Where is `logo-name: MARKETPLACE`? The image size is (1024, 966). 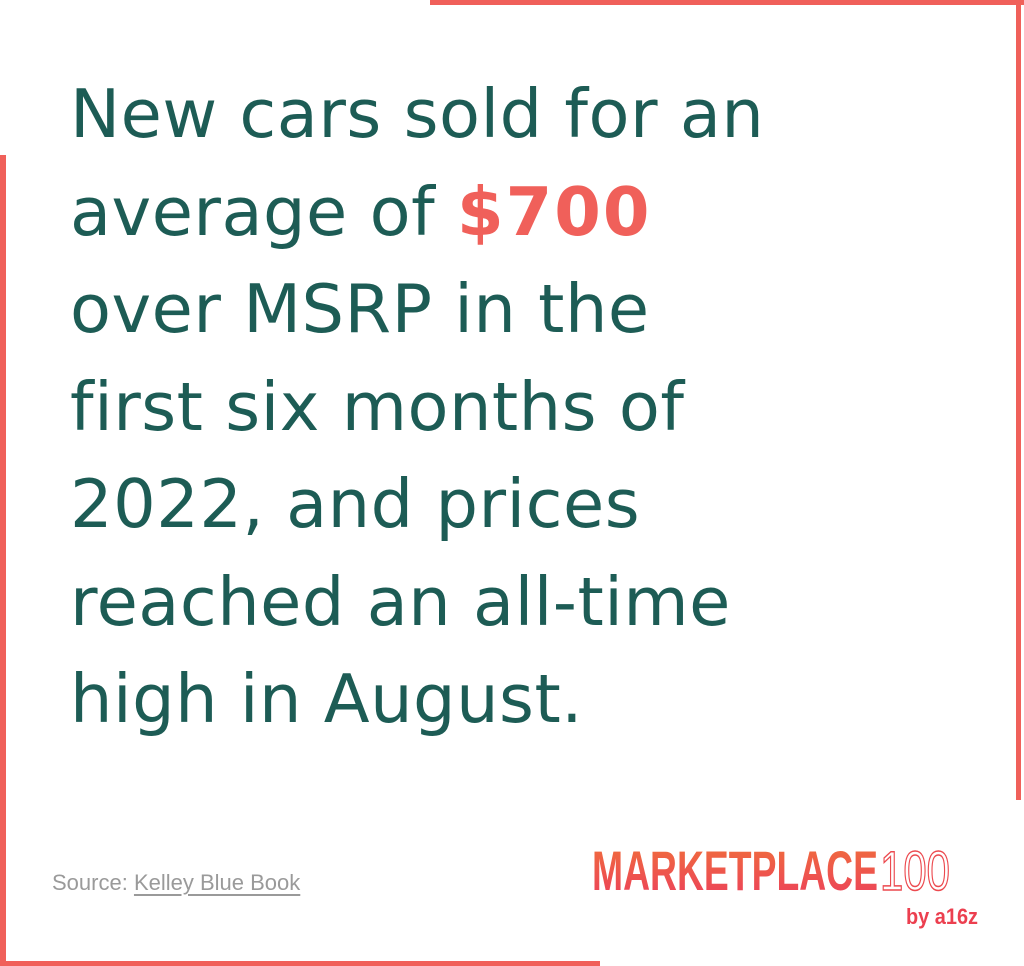
logo-name: MARKETPLACE is located at coordinates (735, 870).